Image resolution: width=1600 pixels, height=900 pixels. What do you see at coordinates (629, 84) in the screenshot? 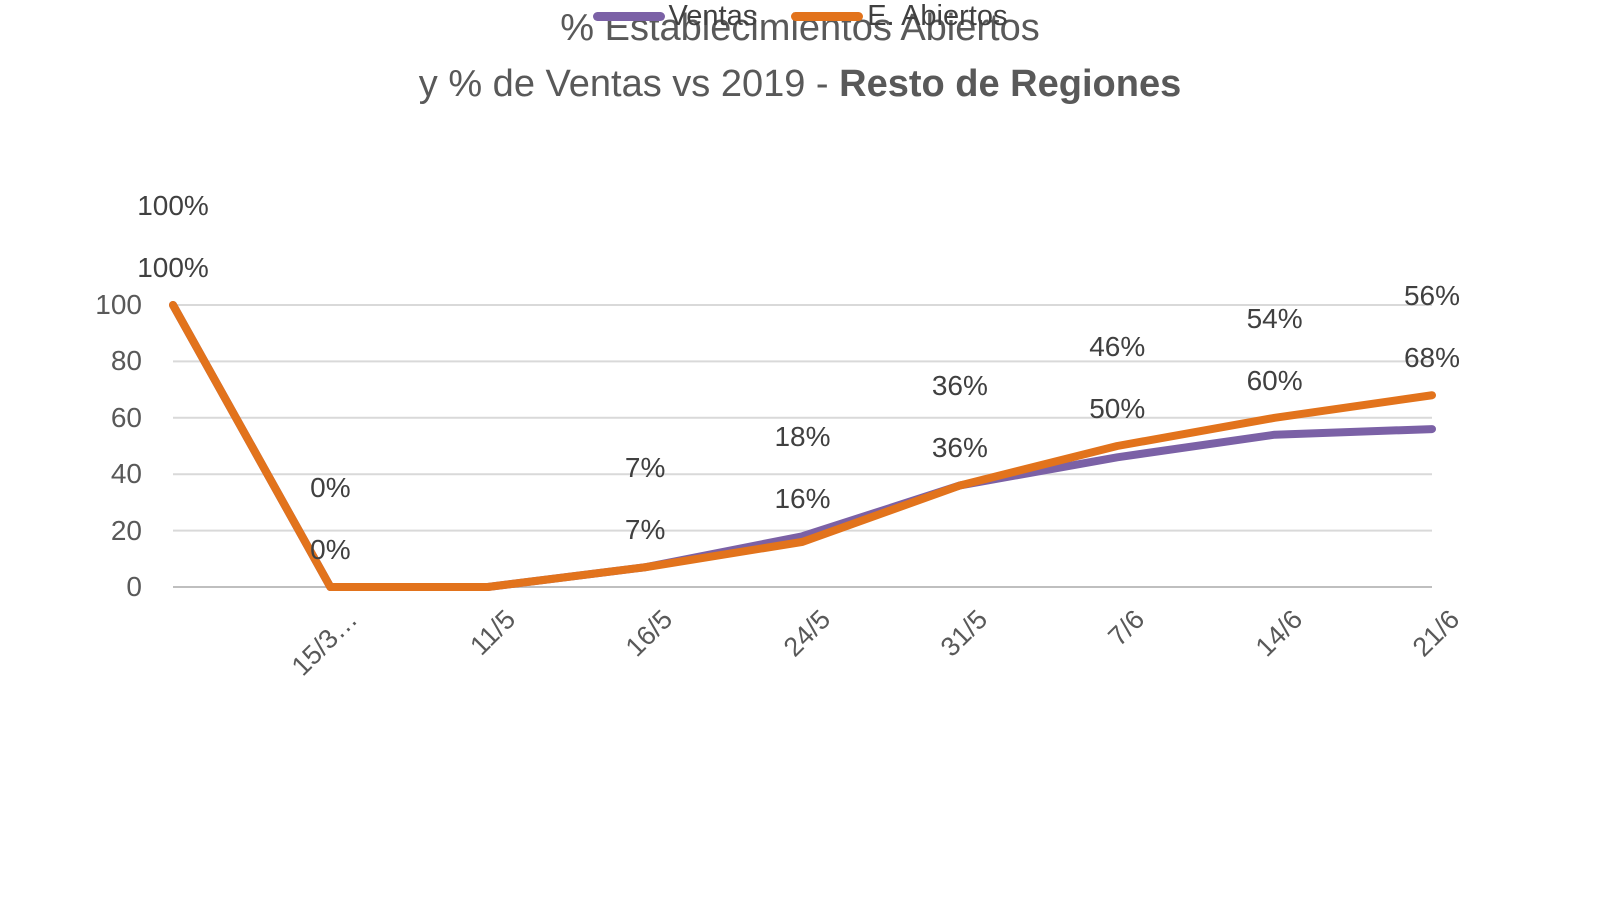
I see `chart-title-line2-normal: y % de Ventas vs 2019 -` at bounding box center [629, 84].